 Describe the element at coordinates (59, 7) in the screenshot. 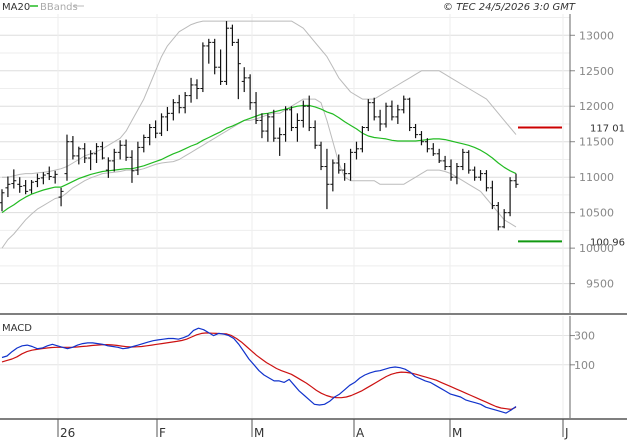

I see `bbands-legend-label: BBands` at that location.